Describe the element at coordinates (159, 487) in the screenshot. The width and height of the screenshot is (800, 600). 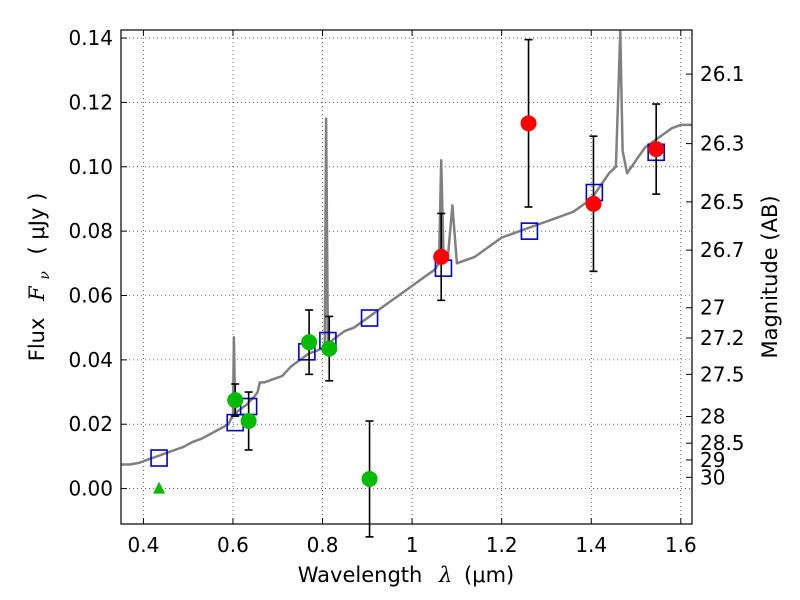
I see `upper-limit-marker` at that location.